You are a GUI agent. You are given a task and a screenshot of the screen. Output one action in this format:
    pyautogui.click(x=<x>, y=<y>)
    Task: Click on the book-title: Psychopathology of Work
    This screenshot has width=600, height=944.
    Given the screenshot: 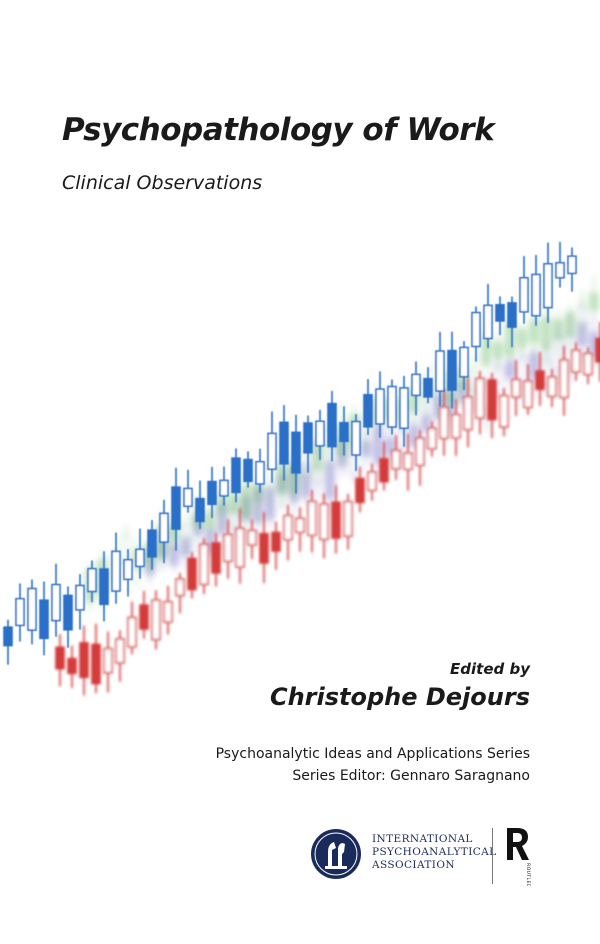 What is the action you would take?
    pyautogui.click(x=278, y=130)
    